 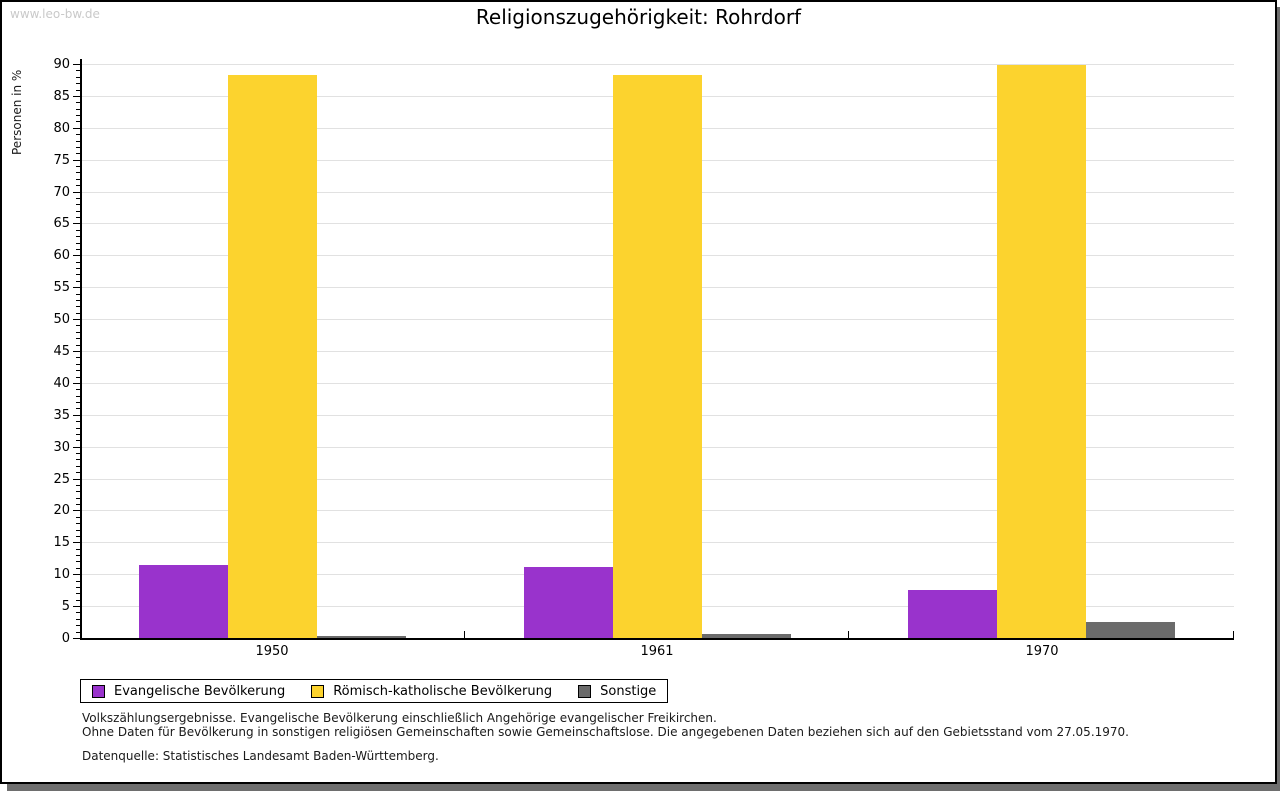 What do you see at coordinates (617, 691) in the screenshot?
I see `legend-item: Sonstige` at bounding box center [617, 691].